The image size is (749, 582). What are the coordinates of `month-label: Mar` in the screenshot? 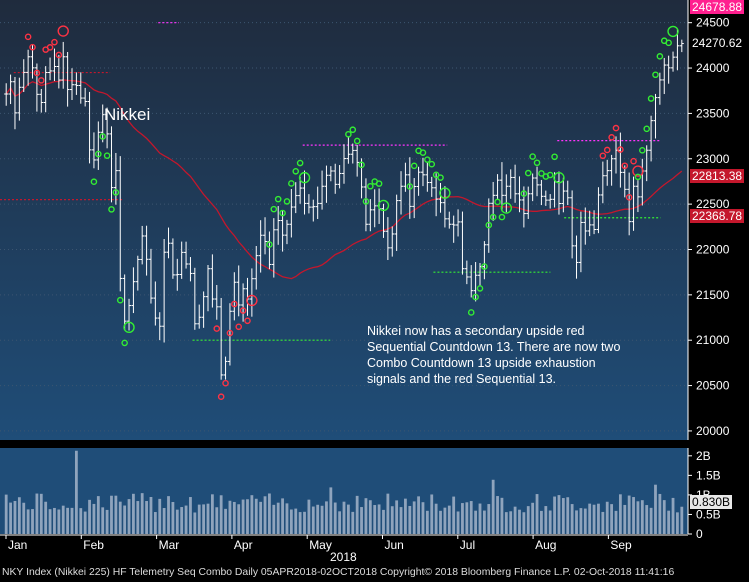 It's located at (169, 545).